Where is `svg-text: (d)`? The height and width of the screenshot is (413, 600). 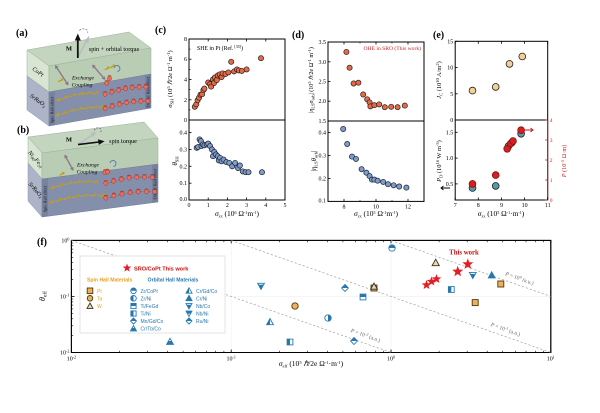 svg-text: (d) is located at coordinates (298, 35).